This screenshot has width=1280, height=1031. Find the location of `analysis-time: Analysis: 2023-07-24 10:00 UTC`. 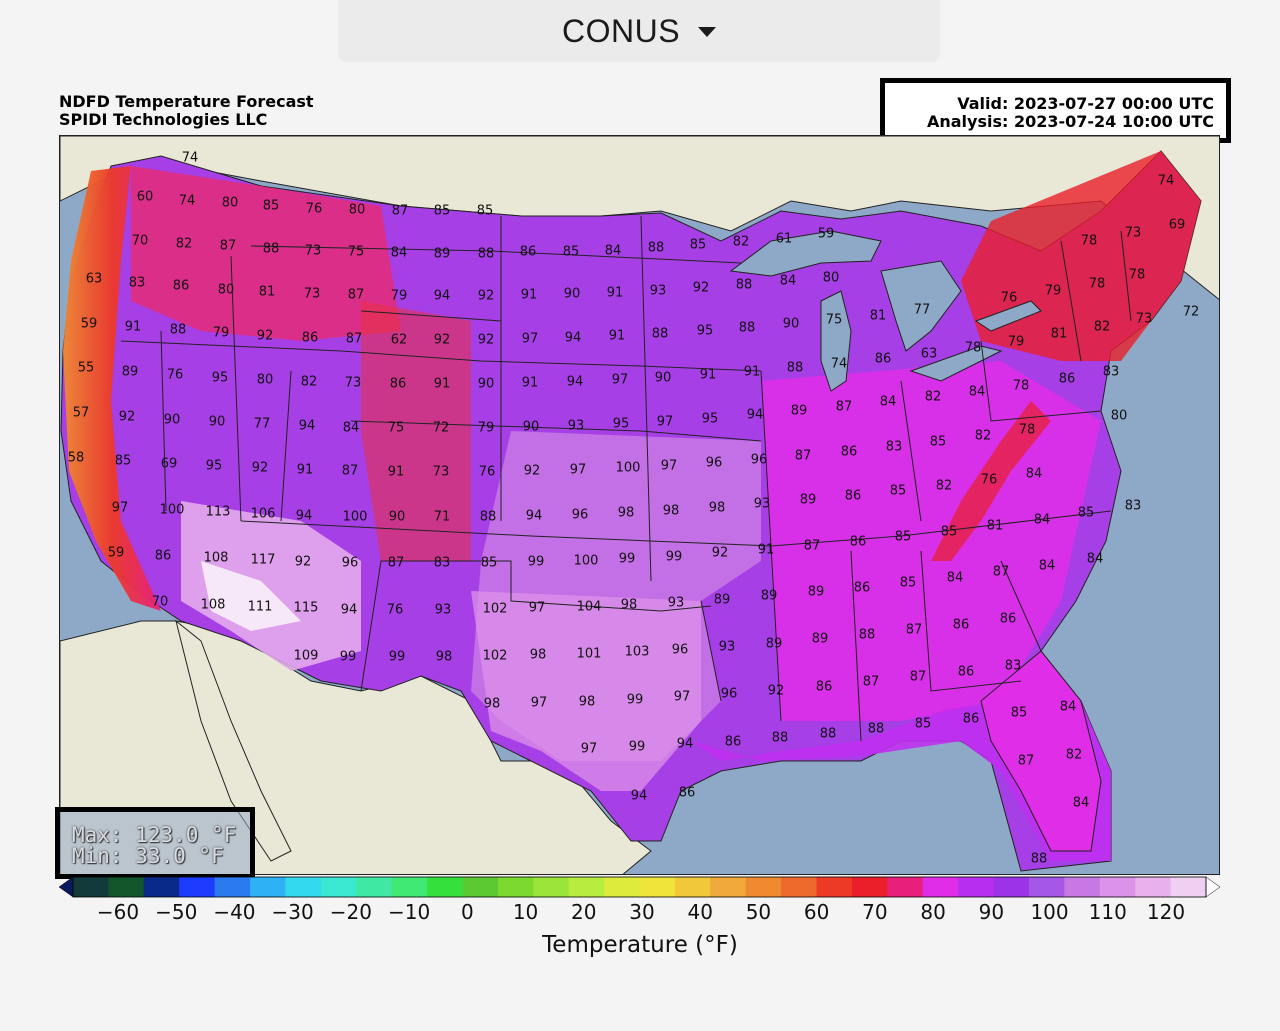

analysis-time: Analysis: 2023-07-24 10:00 UTC is located at coordinates (1070, 121).